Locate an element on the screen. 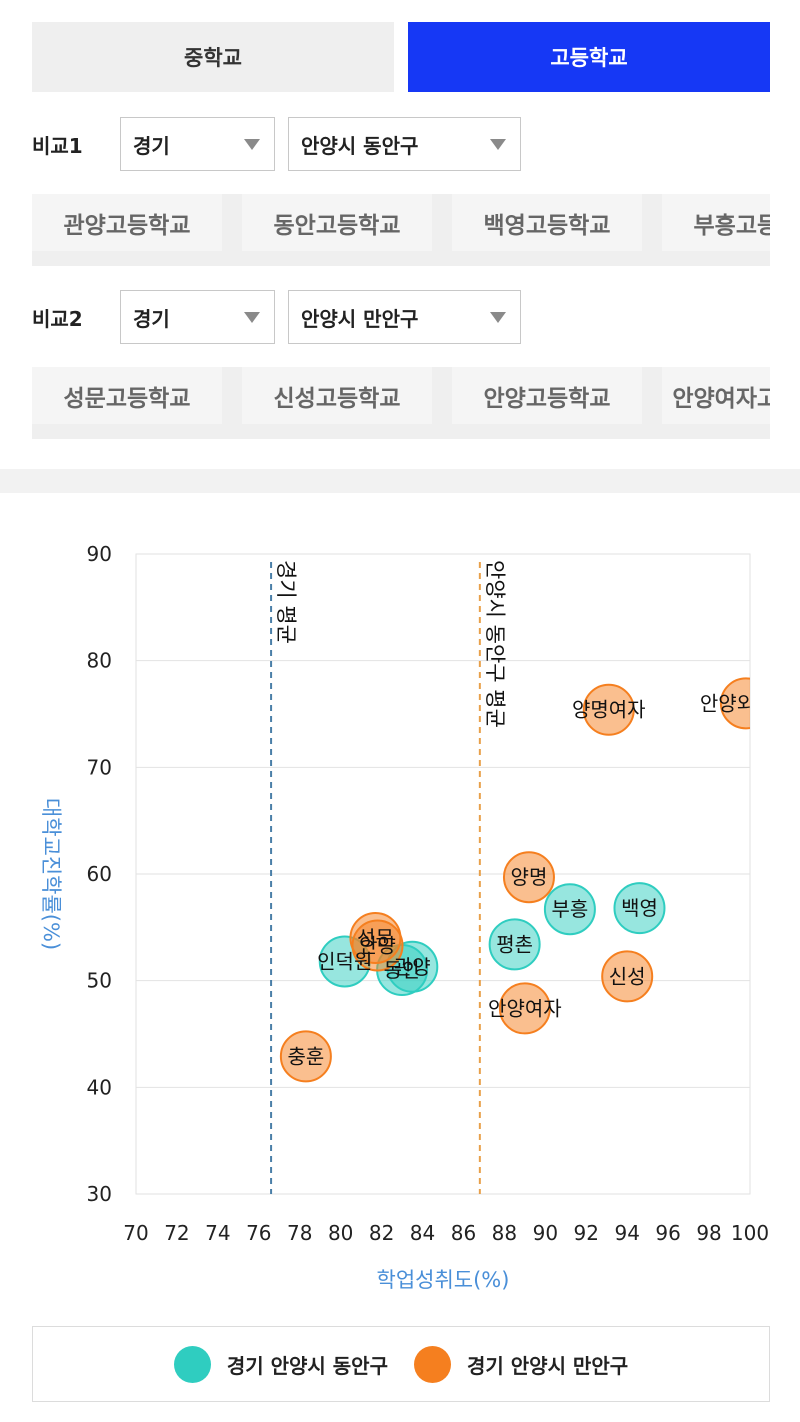 The width and height of the screenshot is (800, 1422). school-chip: 성문고등학교 is located at coordinates (127, 395).